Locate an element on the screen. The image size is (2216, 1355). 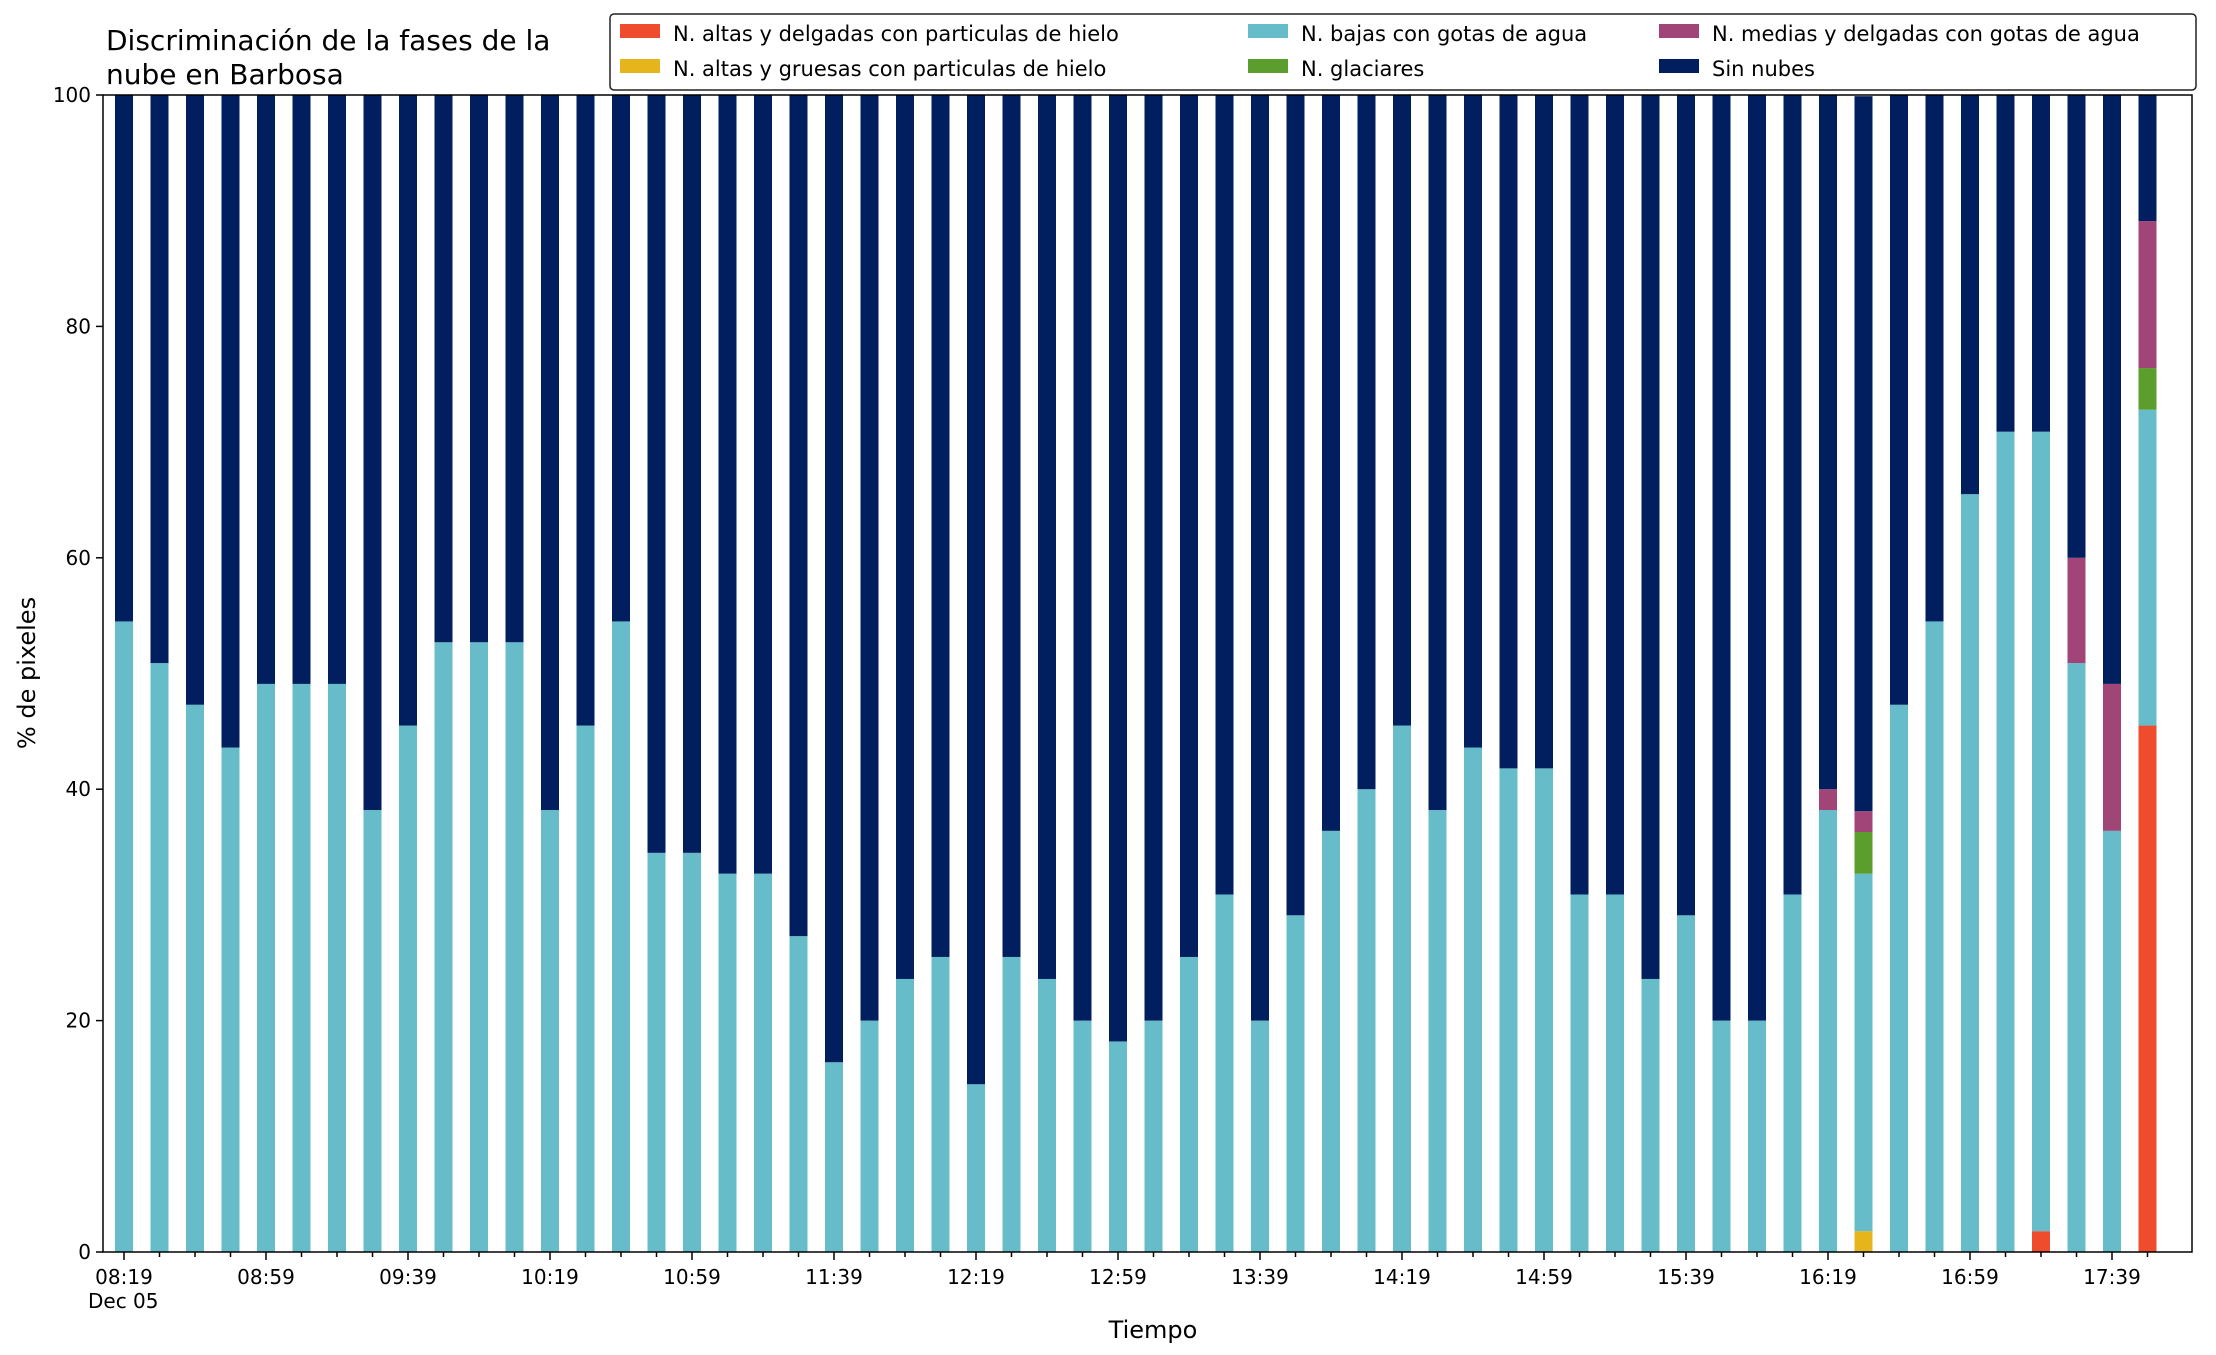
x-tick-label: 14:59 is located at coordinates (1544, 1277).